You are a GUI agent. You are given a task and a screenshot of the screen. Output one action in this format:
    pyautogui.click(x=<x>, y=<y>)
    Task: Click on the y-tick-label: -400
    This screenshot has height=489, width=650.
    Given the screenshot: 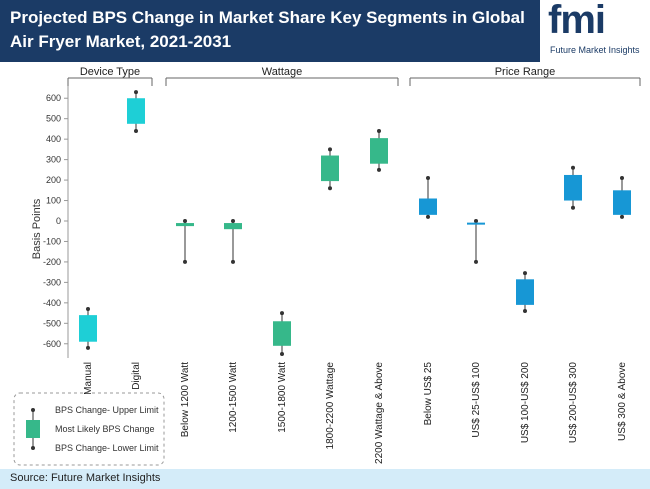 What is the action you would take?
    pyautogui.click(x=52, y=303)
    